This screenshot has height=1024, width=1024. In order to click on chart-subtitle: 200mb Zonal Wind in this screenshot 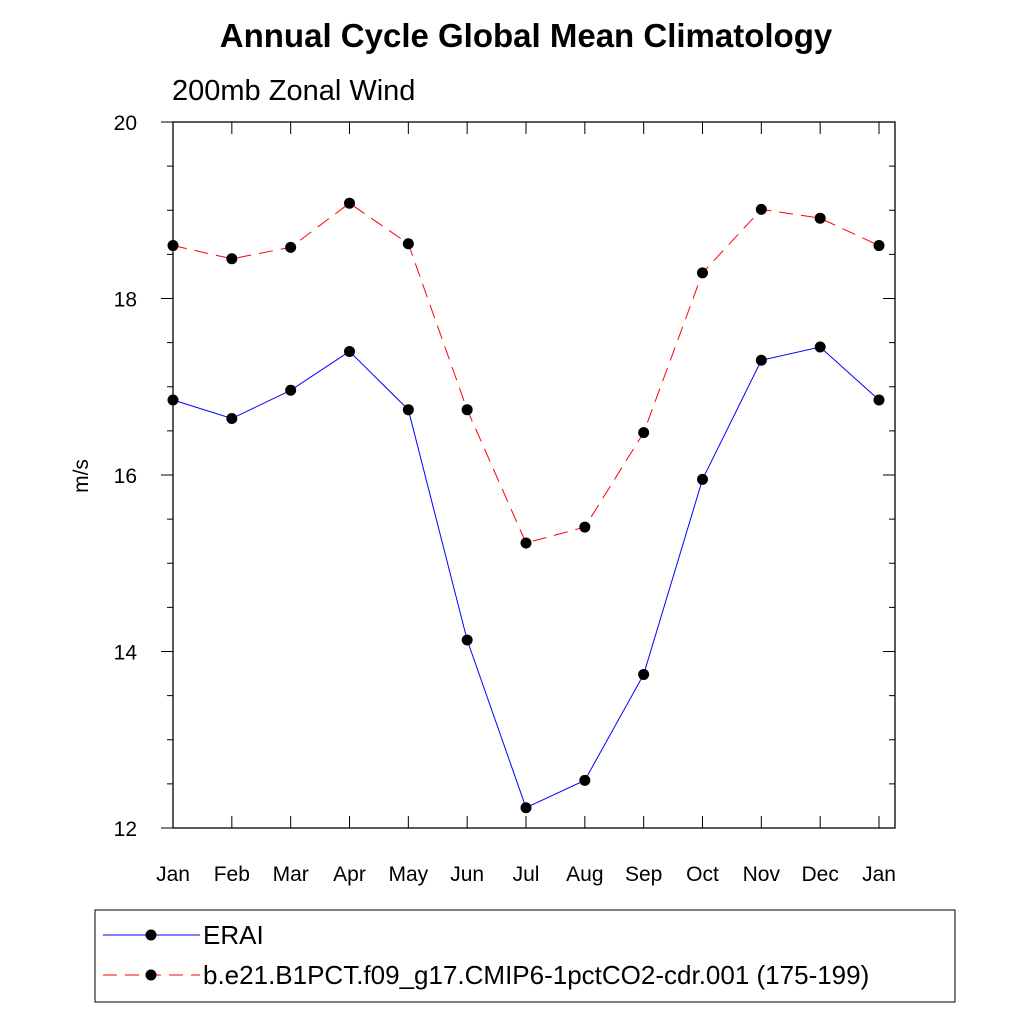, I will do `click(293, 91)`.